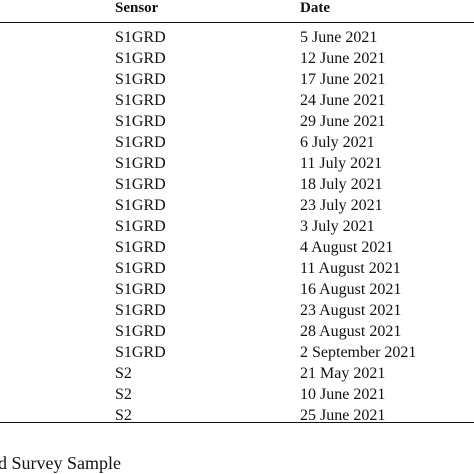 The width and height of the screenshot is (474, 474). I want to click on cell-date: 28 August 2021, so click(351, 331).